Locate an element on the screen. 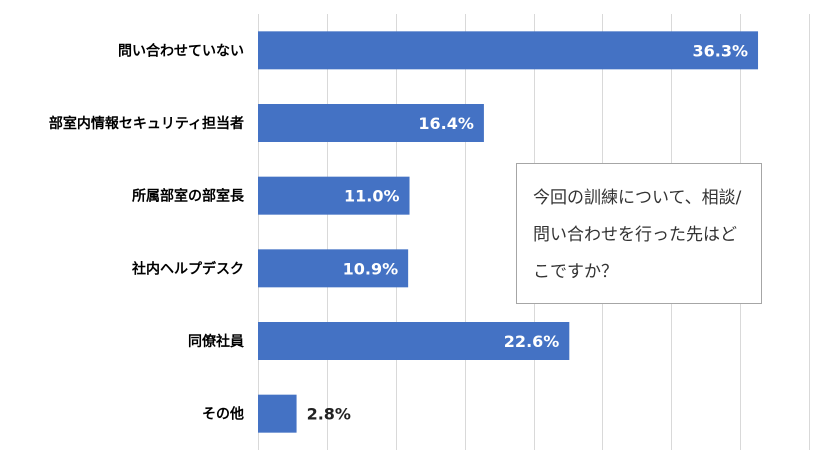  category-label: 同僚社員 is located at coordinates (216, 341).